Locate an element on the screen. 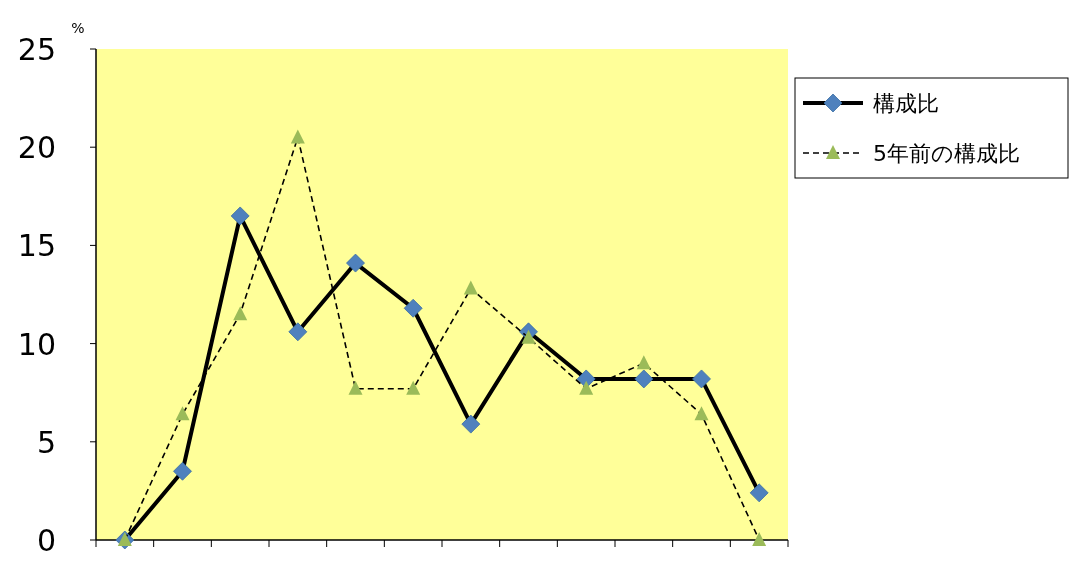 The image size is (1071, 564). legend-label: 5年前の構成比 is located at coordinates (946, 153).